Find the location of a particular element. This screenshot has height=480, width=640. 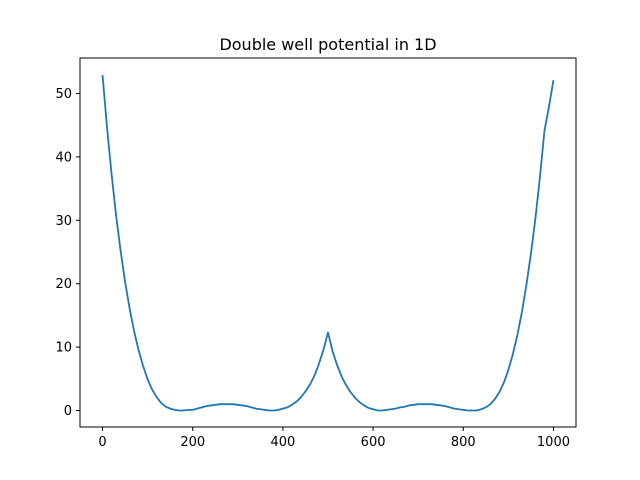

x-tick-label: 200 is located at coordinates (192, 442).